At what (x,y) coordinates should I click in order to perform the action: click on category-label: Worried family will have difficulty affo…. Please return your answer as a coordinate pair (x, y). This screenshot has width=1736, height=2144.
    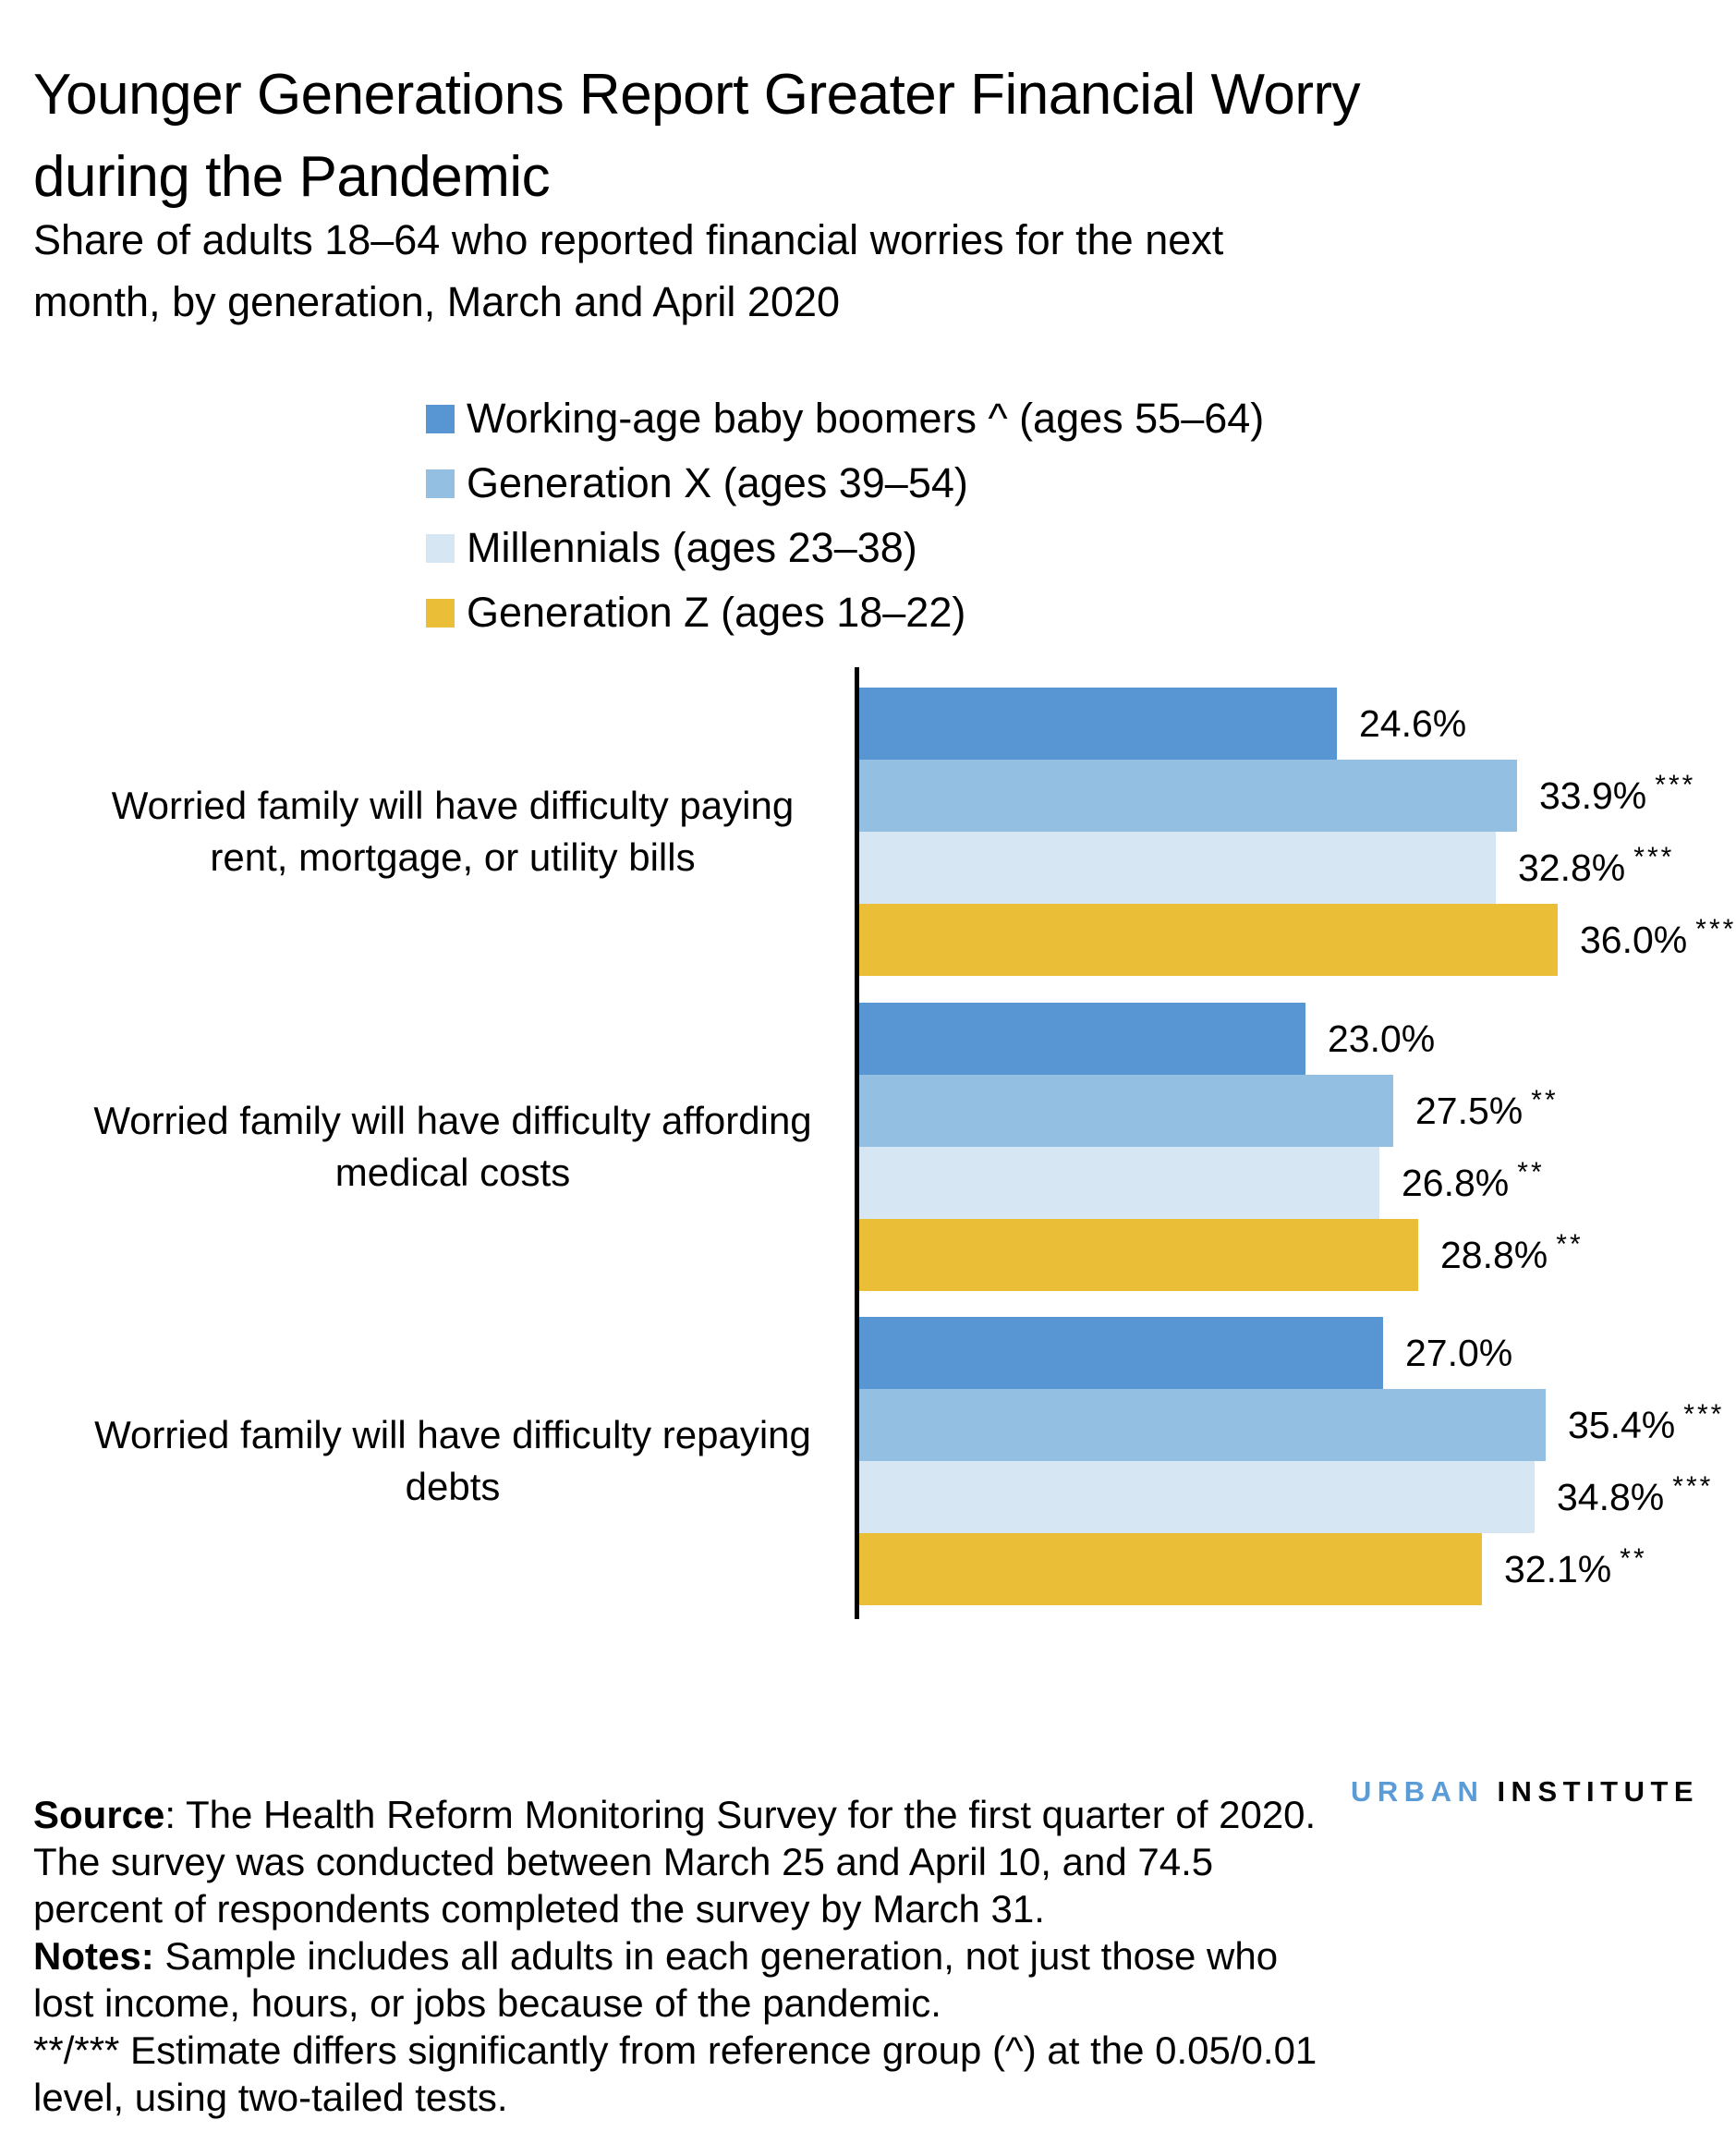
    Looking at the image, I should click on (453, 1146).